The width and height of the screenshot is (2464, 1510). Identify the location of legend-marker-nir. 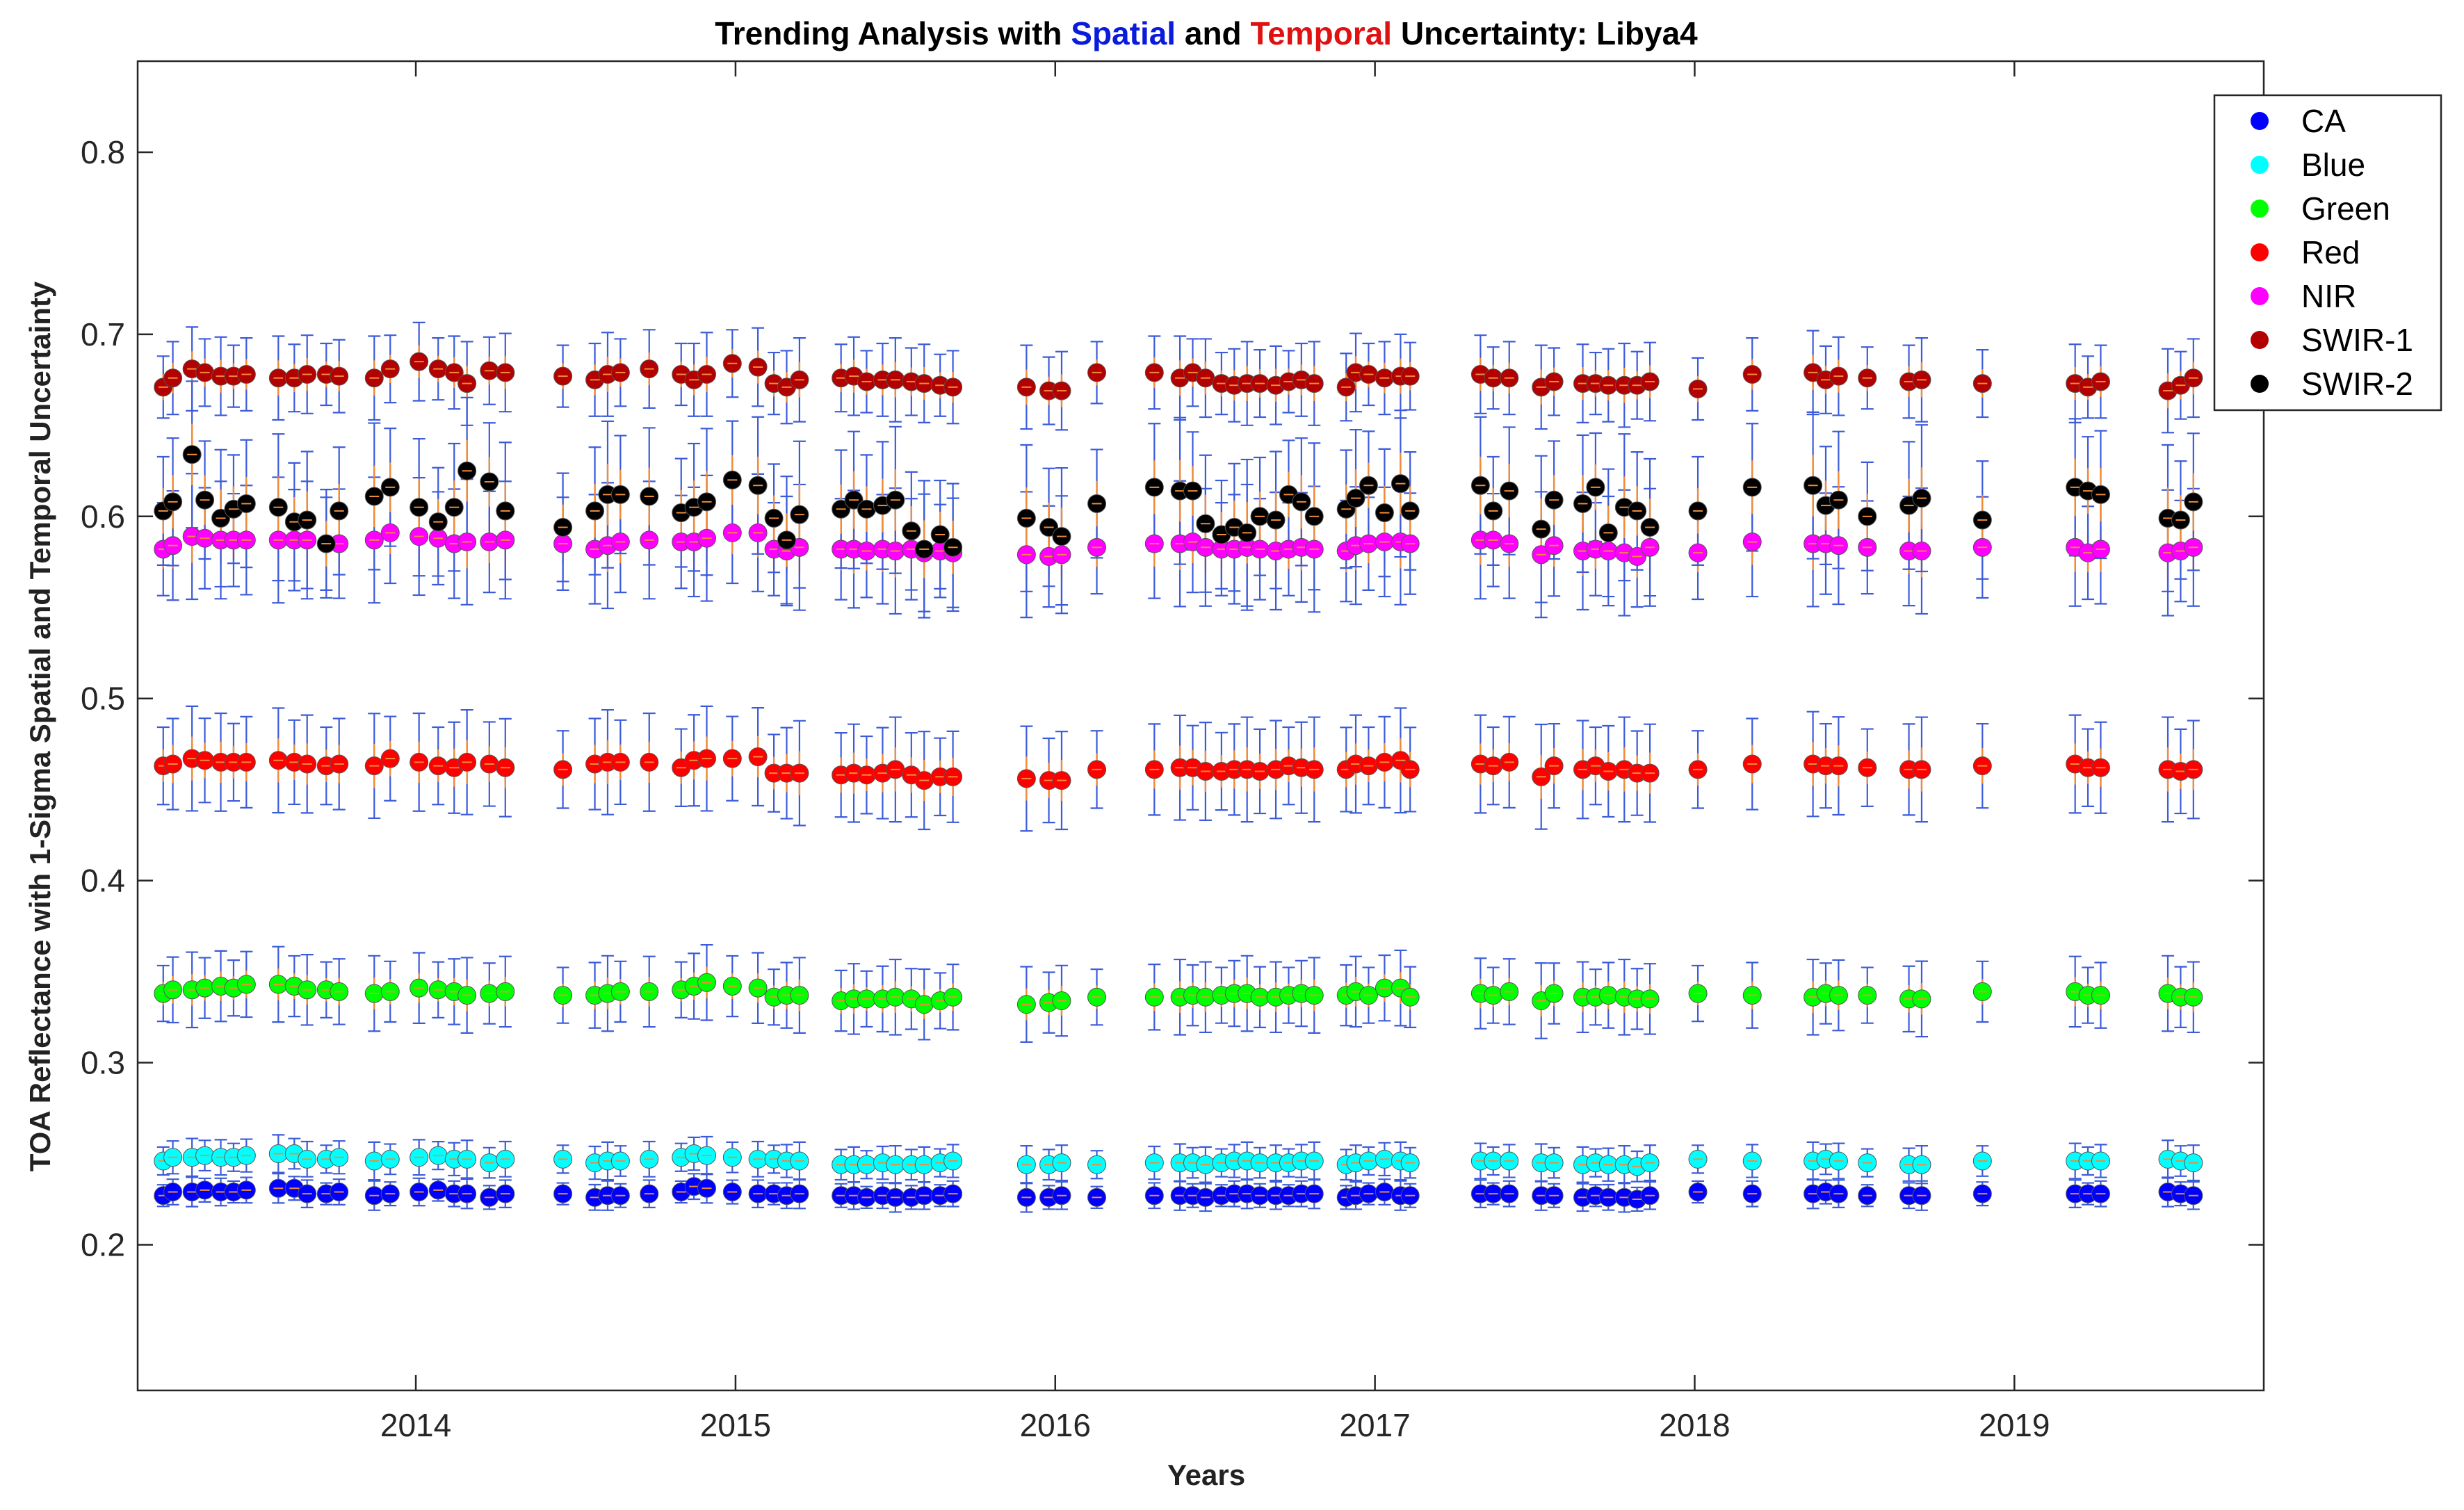
(2260, 296).